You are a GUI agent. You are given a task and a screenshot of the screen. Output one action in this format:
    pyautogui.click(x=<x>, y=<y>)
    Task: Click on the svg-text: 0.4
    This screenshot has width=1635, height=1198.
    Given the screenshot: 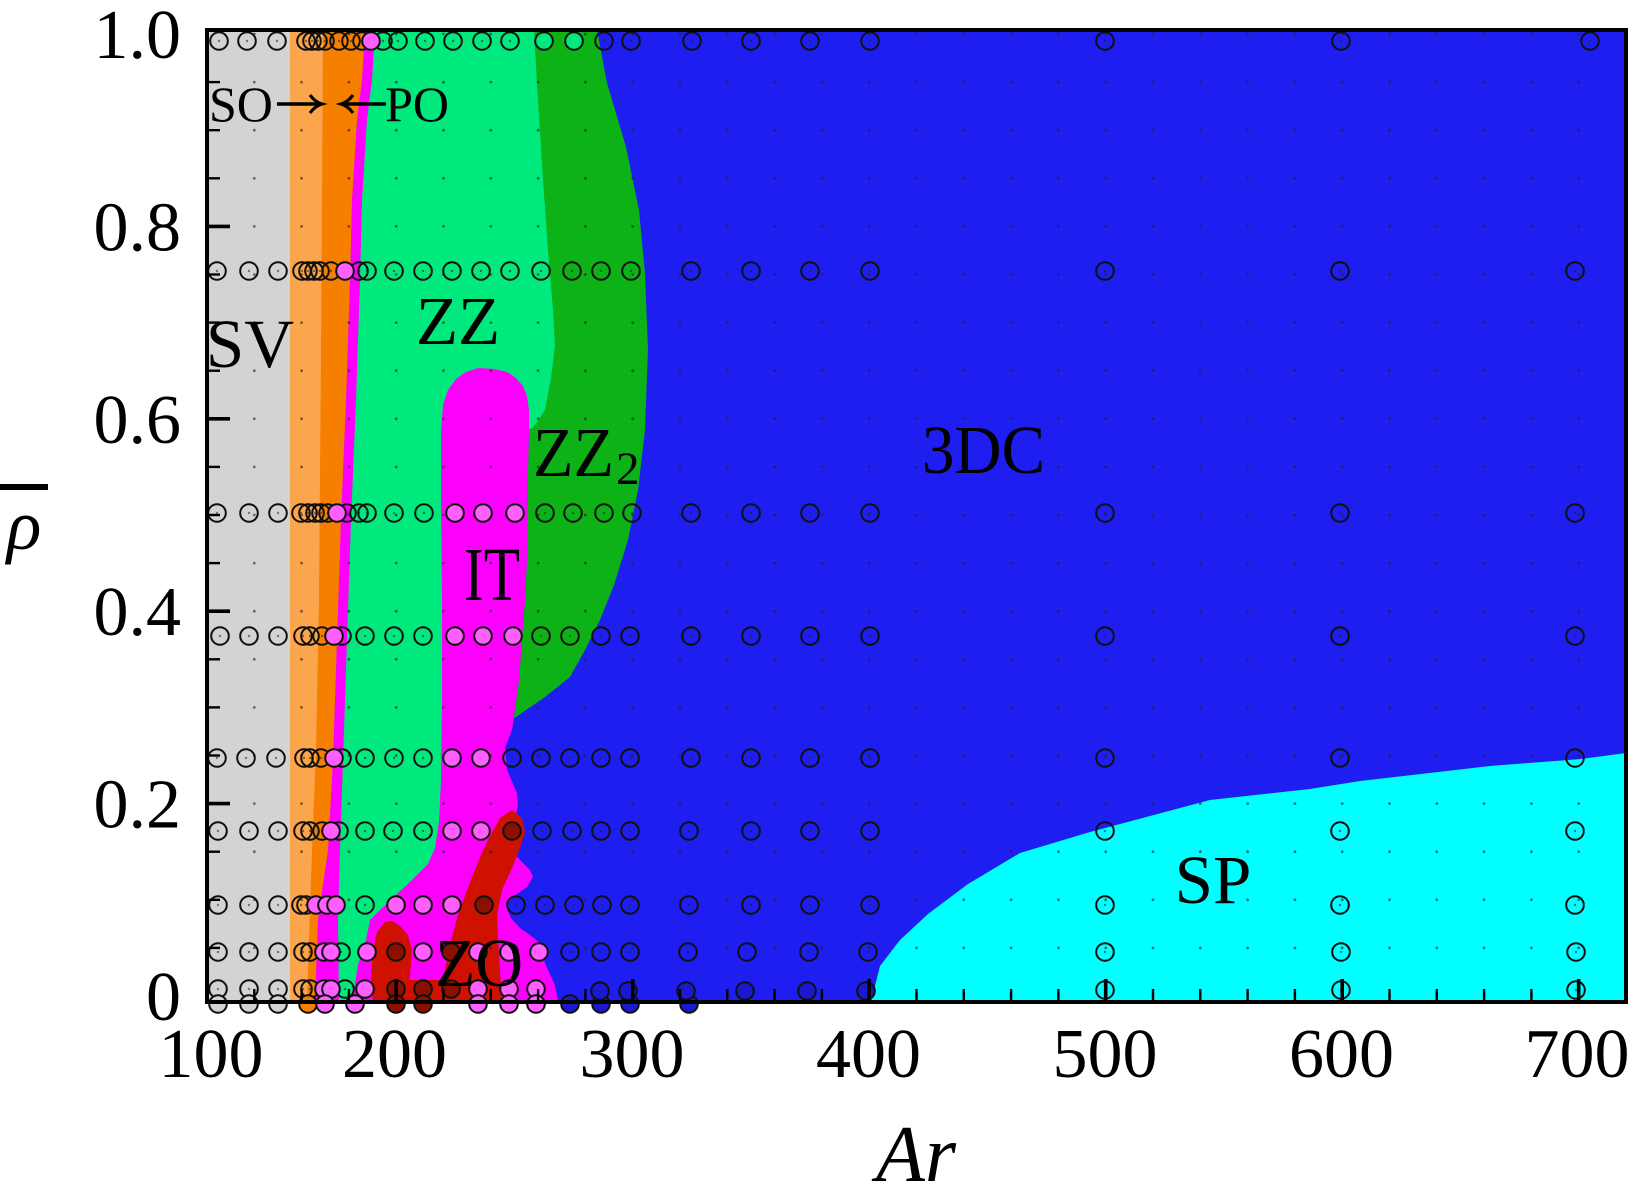 What is the action you would take?
    pyautogui.click(x=138, y=612)
    